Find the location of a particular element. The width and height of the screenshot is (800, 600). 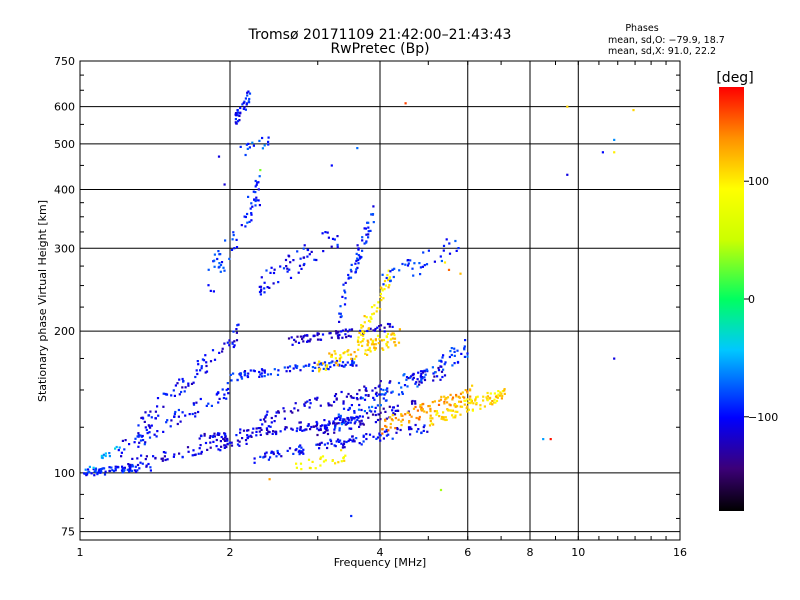

colorbar-tick-label: −100 is located at coordinates (763, 417).